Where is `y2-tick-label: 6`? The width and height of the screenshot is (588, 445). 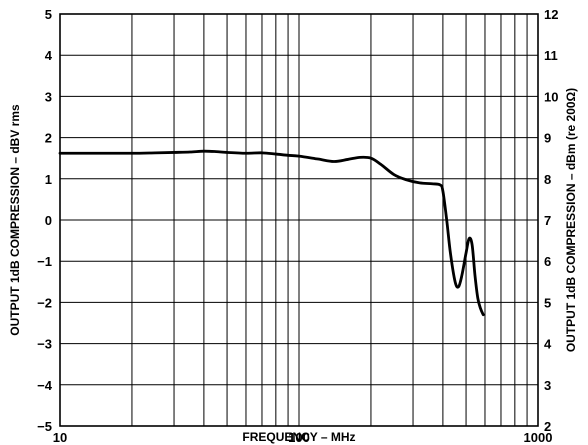 y2-tick-label: 6 is located at coordinates (547, 261).